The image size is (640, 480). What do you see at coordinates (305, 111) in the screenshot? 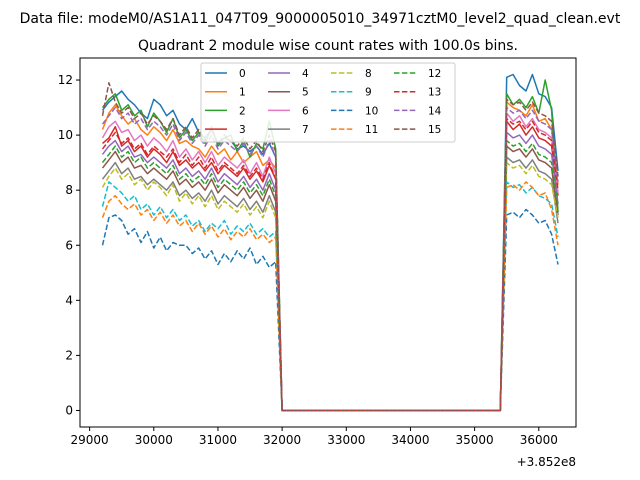
I see `legend-label-6: 6` at bounding box center [305, 111].